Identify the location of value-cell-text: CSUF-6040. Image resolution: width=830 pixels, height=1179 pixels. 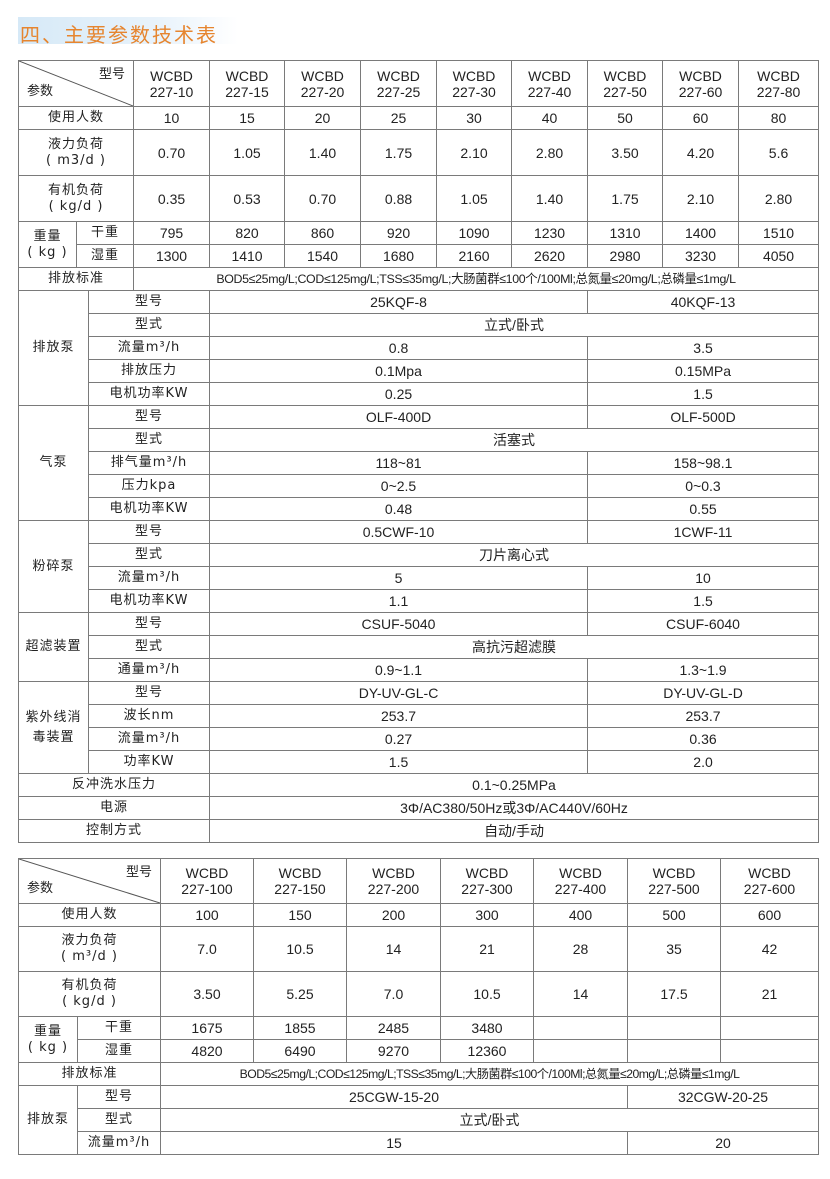
(703, 624).